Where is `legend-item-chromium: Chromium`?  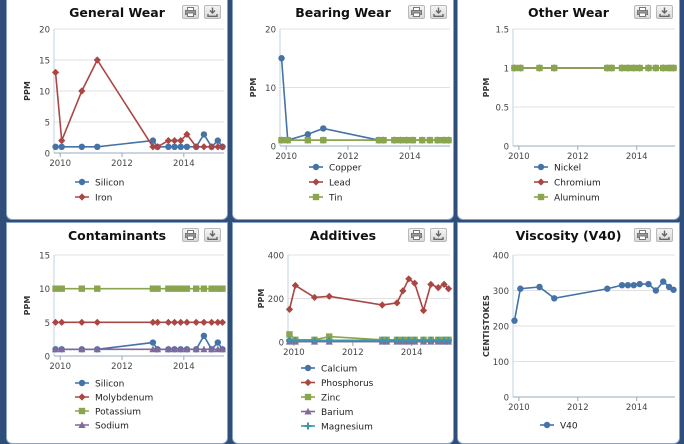 legend-item-chromium: Chromium is located at coordinates (567, 183).